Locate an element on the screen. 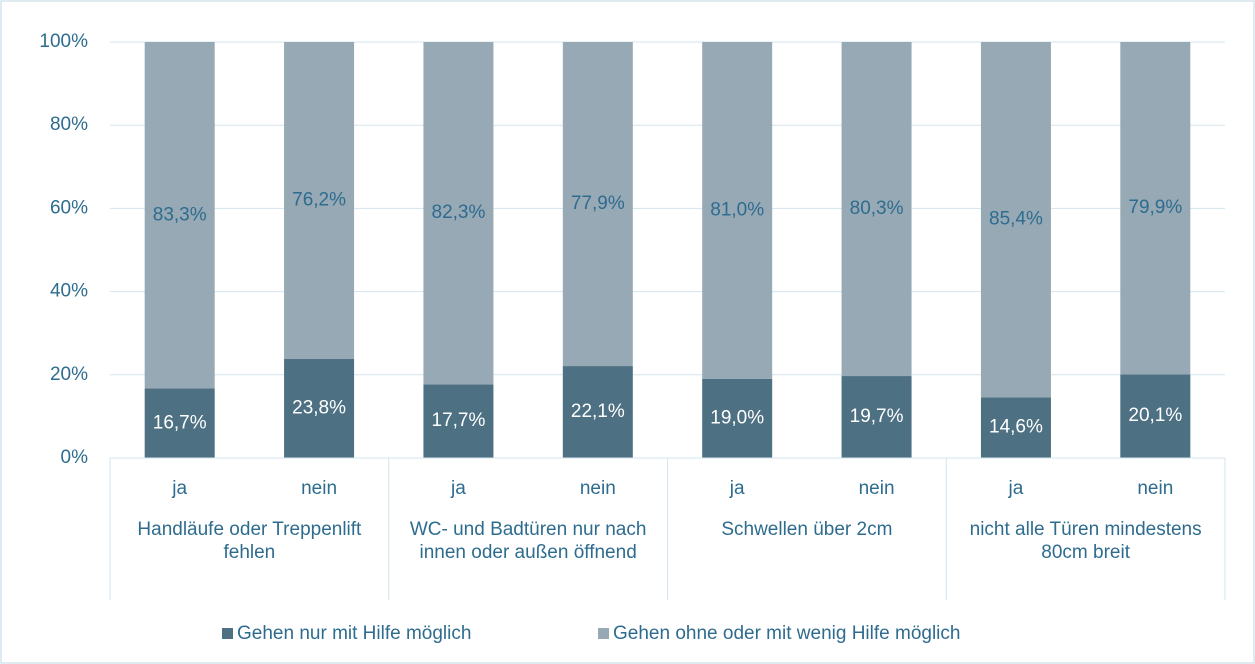 This screenshot has height=664, width=1255. data-label: 23,8% is located at coordinates (319, 408).